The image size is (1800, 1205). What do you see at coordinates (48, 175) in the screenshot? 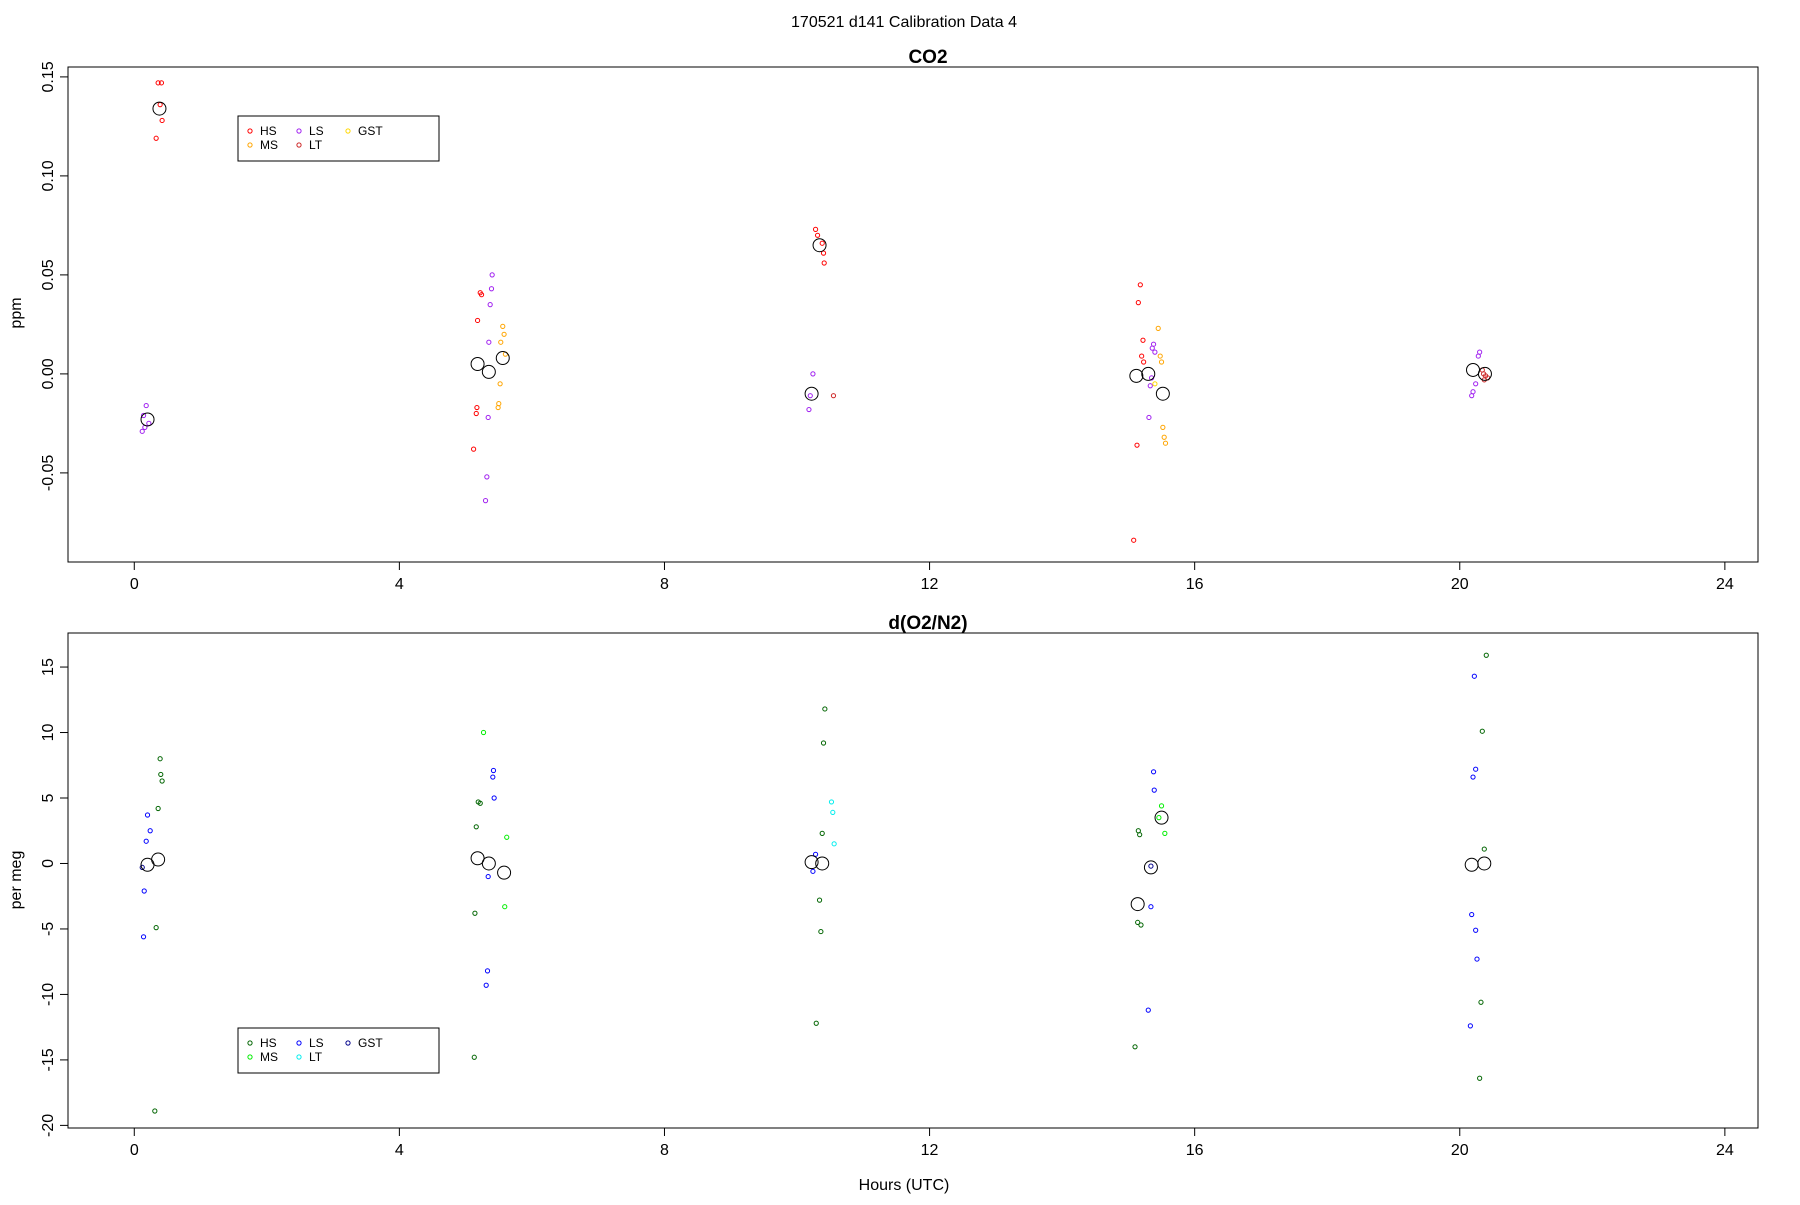
I see `co2-y-tick-label: 0.10` at bounding box center [48, 175].